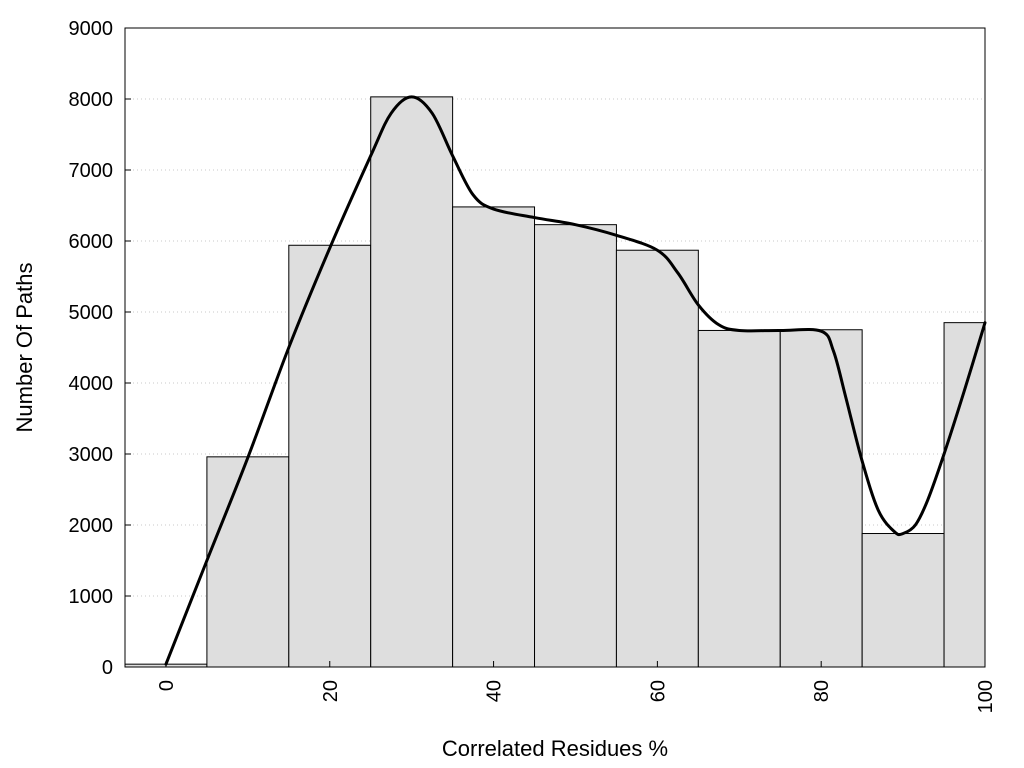  Describe the element at coordinates (331, 691) in the screenshot. I see `x-tick-label: 20` at that location.